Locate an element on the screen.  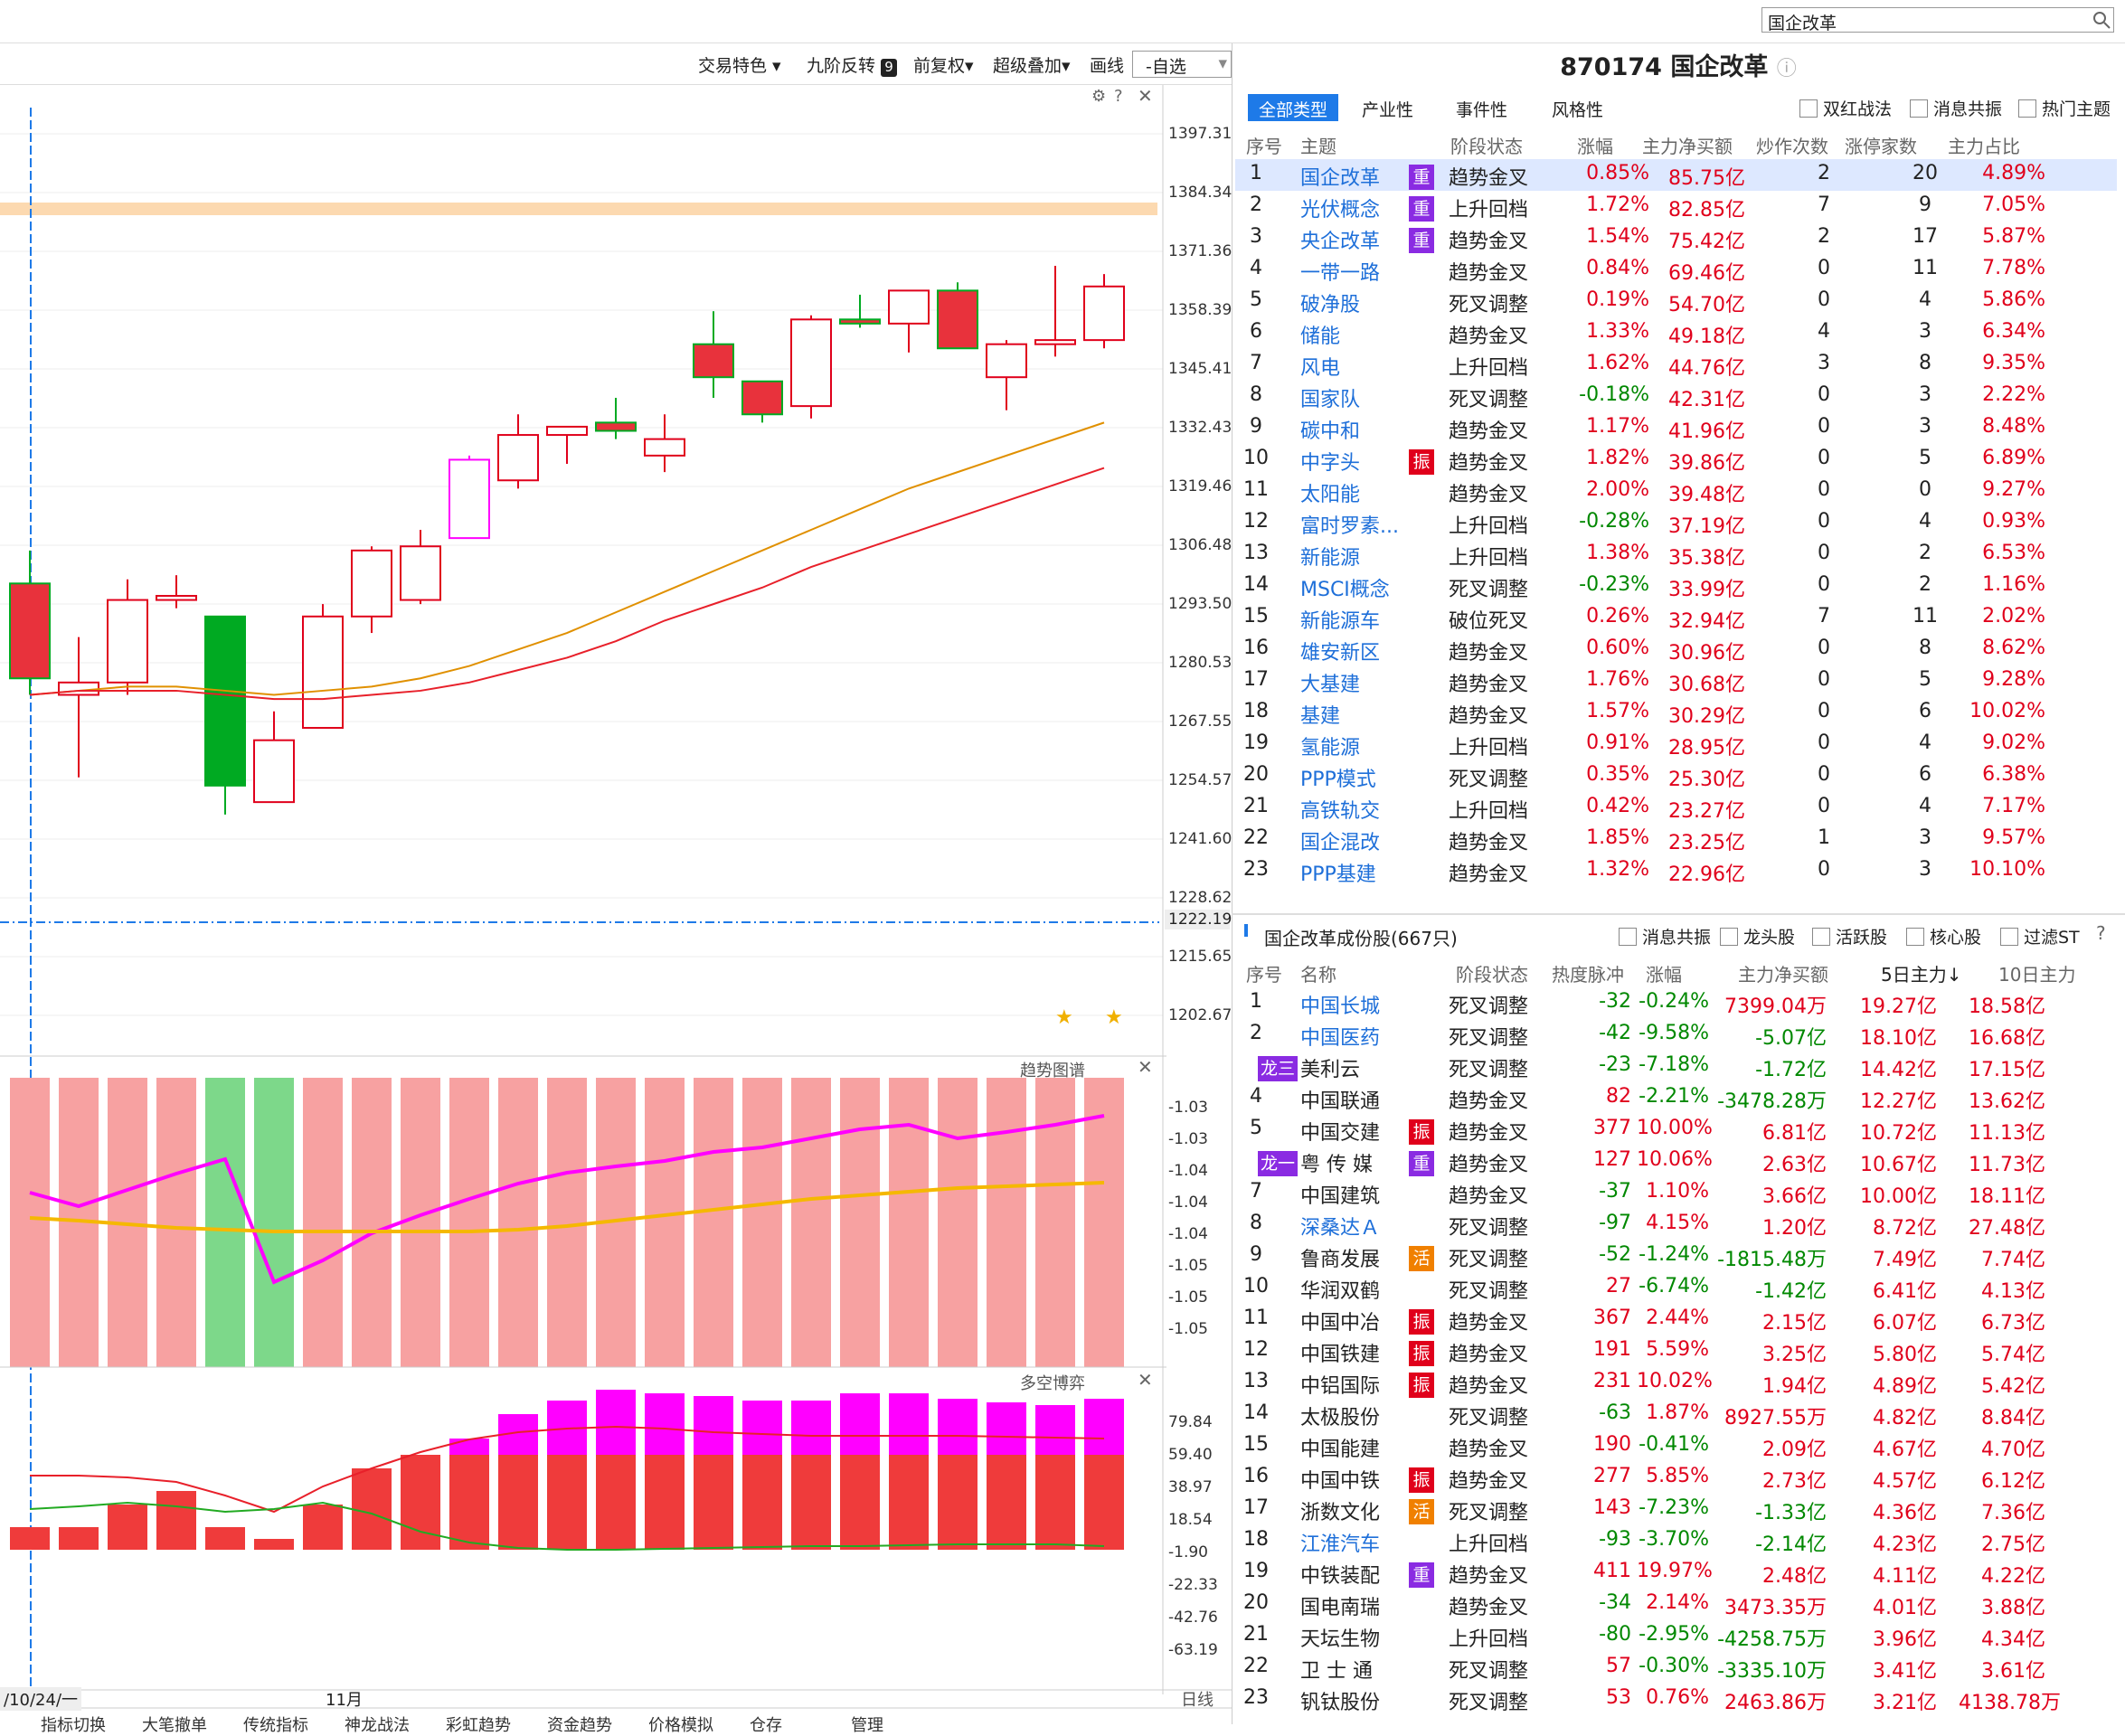
bottom-tab: 传统指标 is located at coordinates (275, 1725).